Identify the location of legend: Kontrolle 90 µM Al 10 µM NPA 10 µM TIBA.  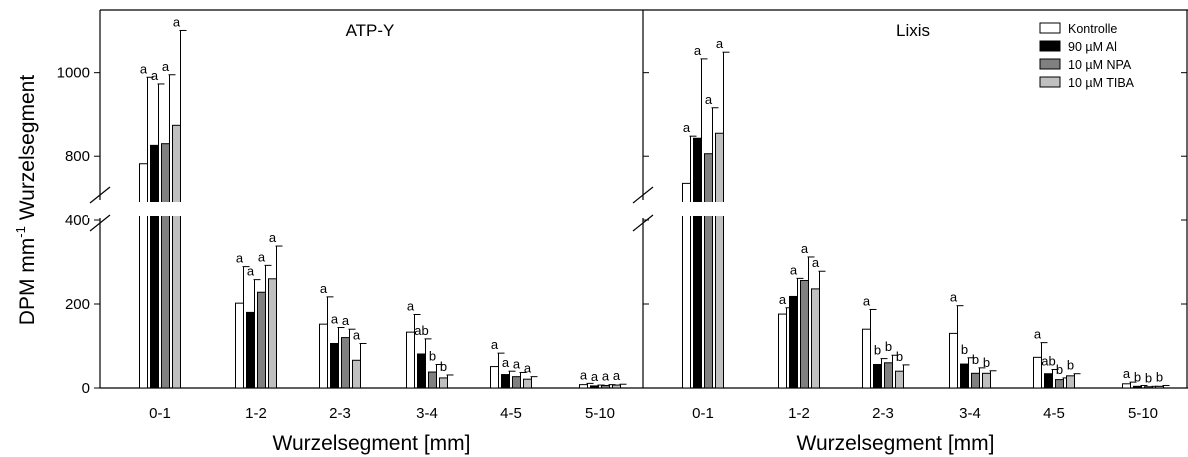
(1087, 56).